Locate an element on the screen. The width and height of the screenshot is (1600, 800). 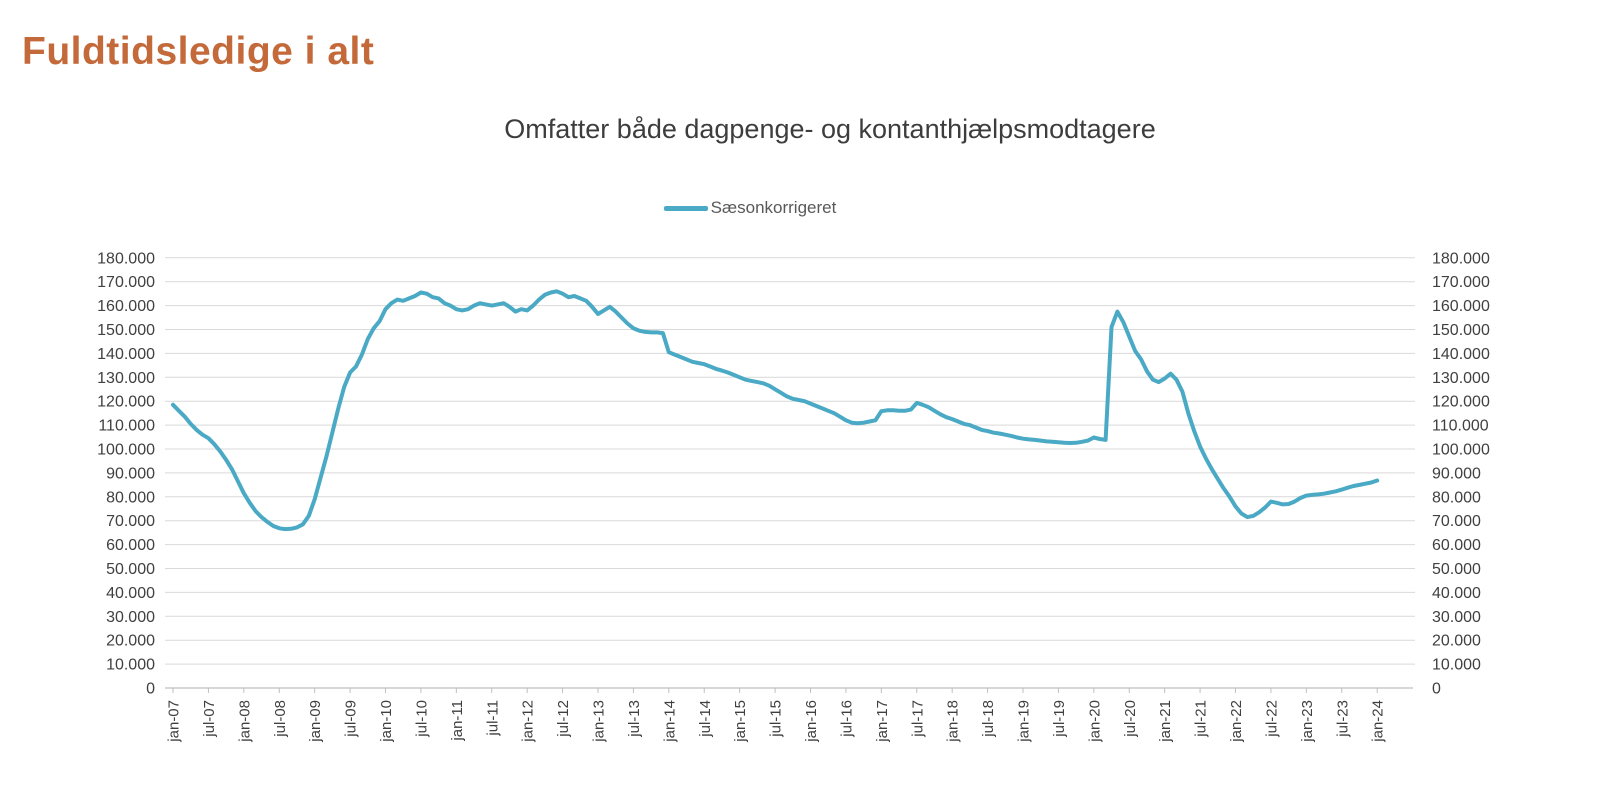
x-axis-label: jul-17 is located at coordinates (917, 719).